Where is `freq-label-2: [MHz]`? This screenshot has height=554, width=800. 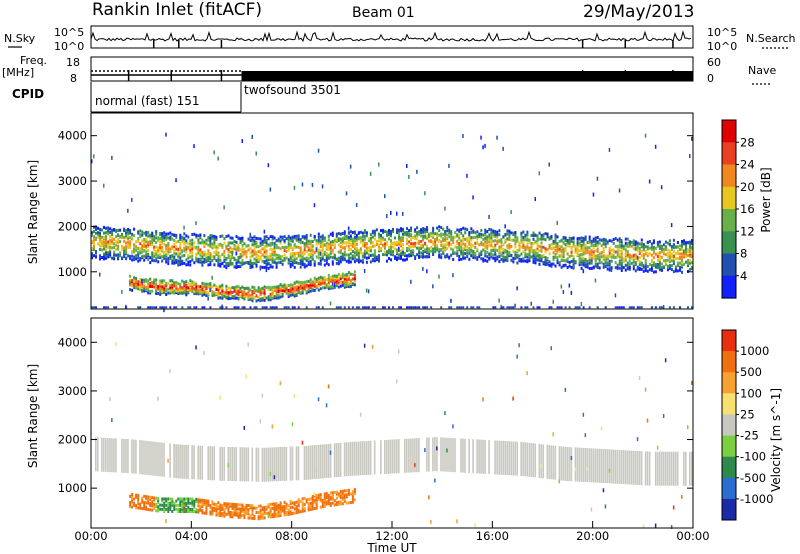 freq-label-2: [MHz] is located at coordinates (18, 72).